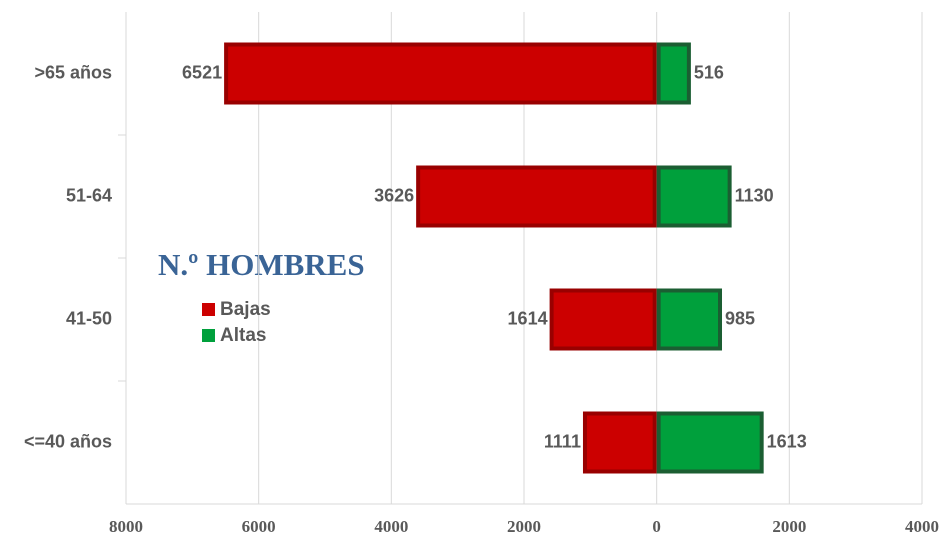 This screenshot has height=540, width=946. I want to click on data-label: 985, so click(740, 318).